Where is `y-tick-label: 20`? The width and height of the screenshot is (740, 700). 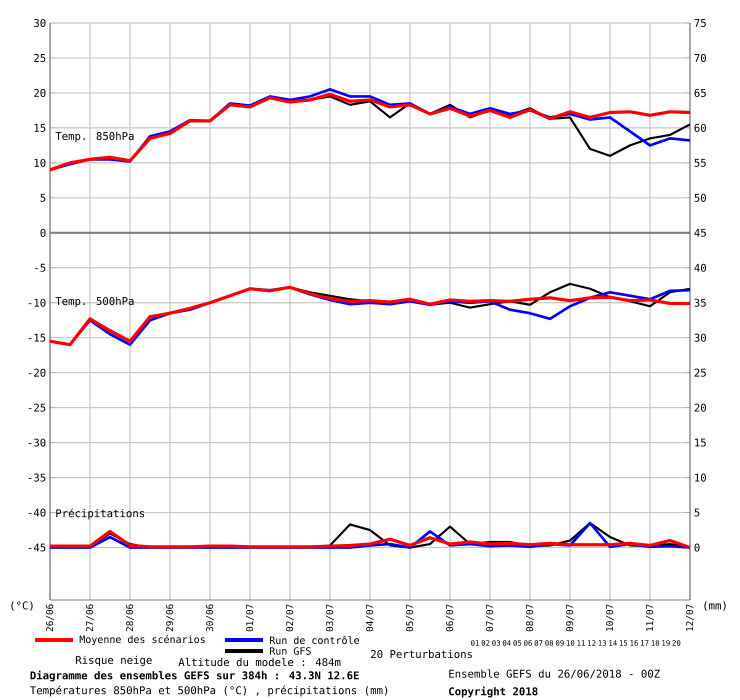
y-tick-label: 20 is located at coordinates (40, 92).